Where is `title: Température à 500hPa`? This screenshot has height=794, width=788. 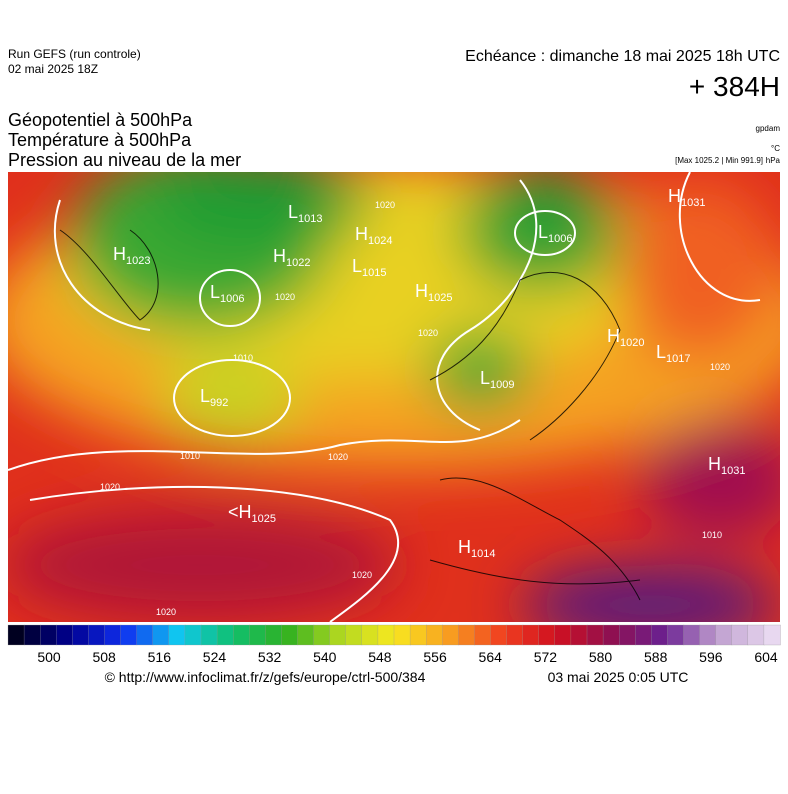
title: Température à 500hPa is located at coordinates (100, 140).